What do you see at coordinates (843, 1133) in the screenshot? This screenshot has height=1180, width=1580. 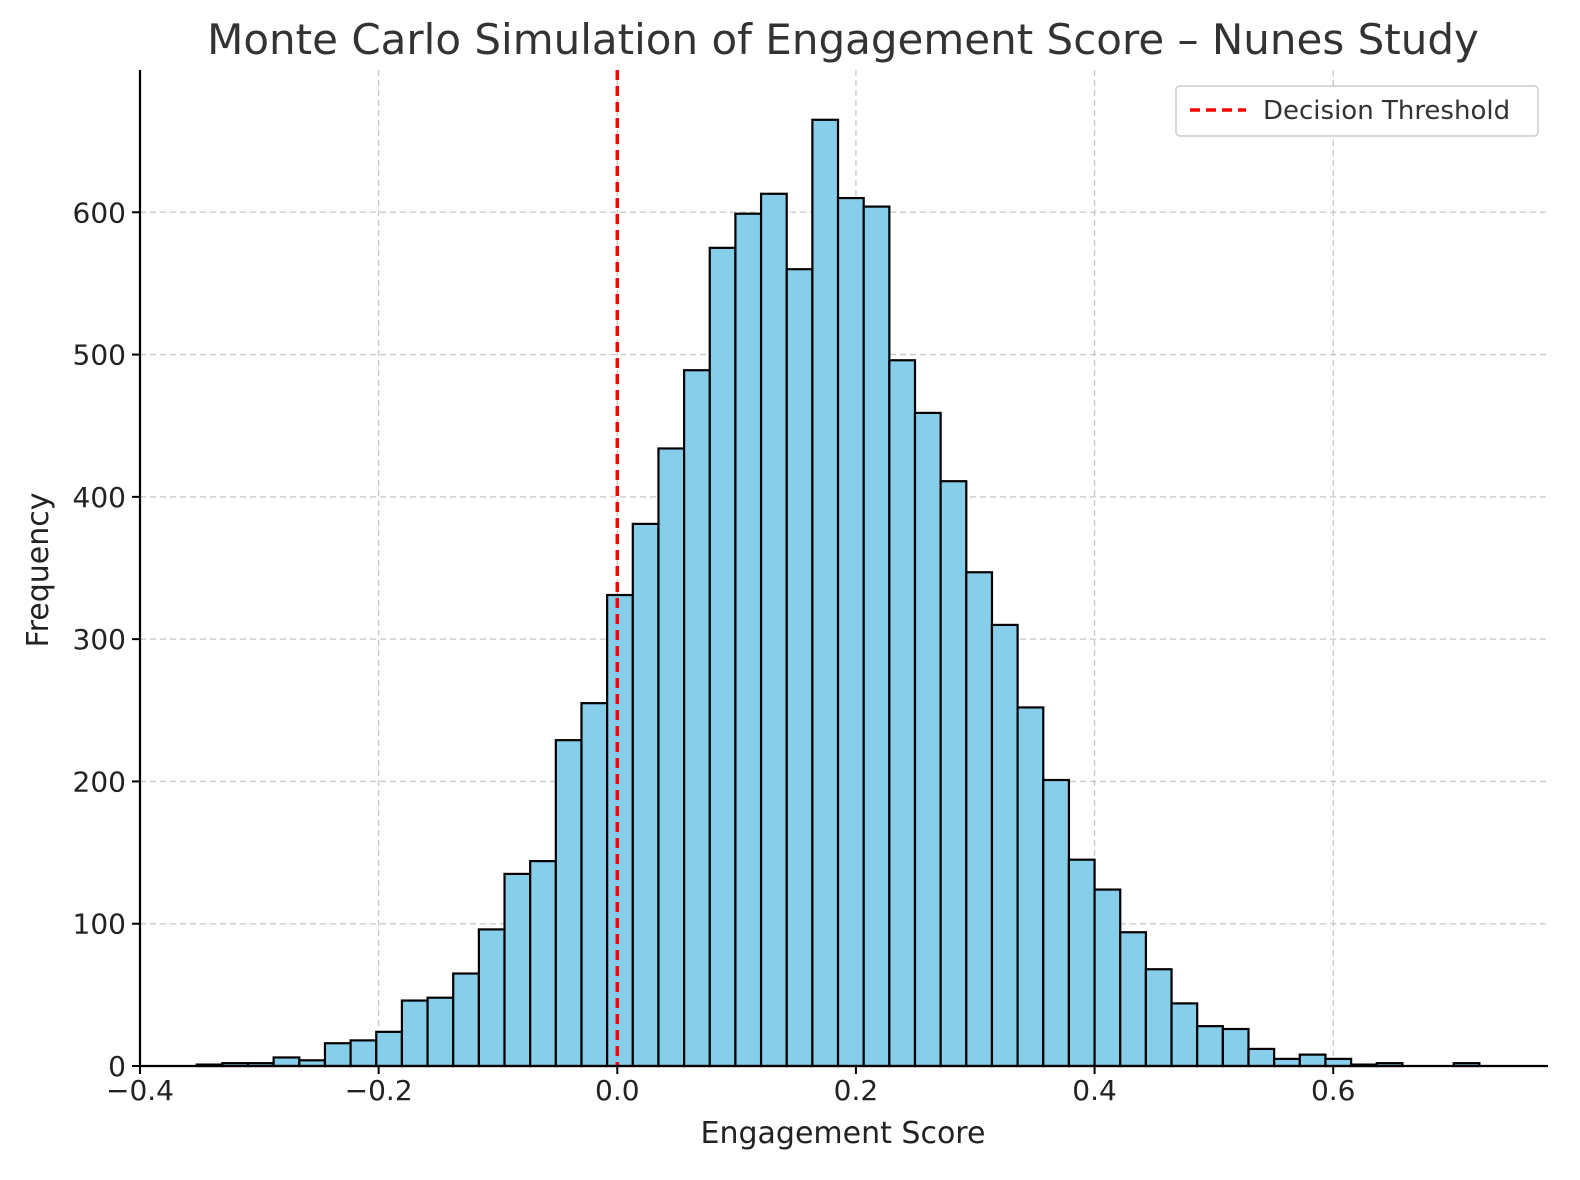 I see `x-axis-label: Engagement Score` at bounding box center [843, 1133].